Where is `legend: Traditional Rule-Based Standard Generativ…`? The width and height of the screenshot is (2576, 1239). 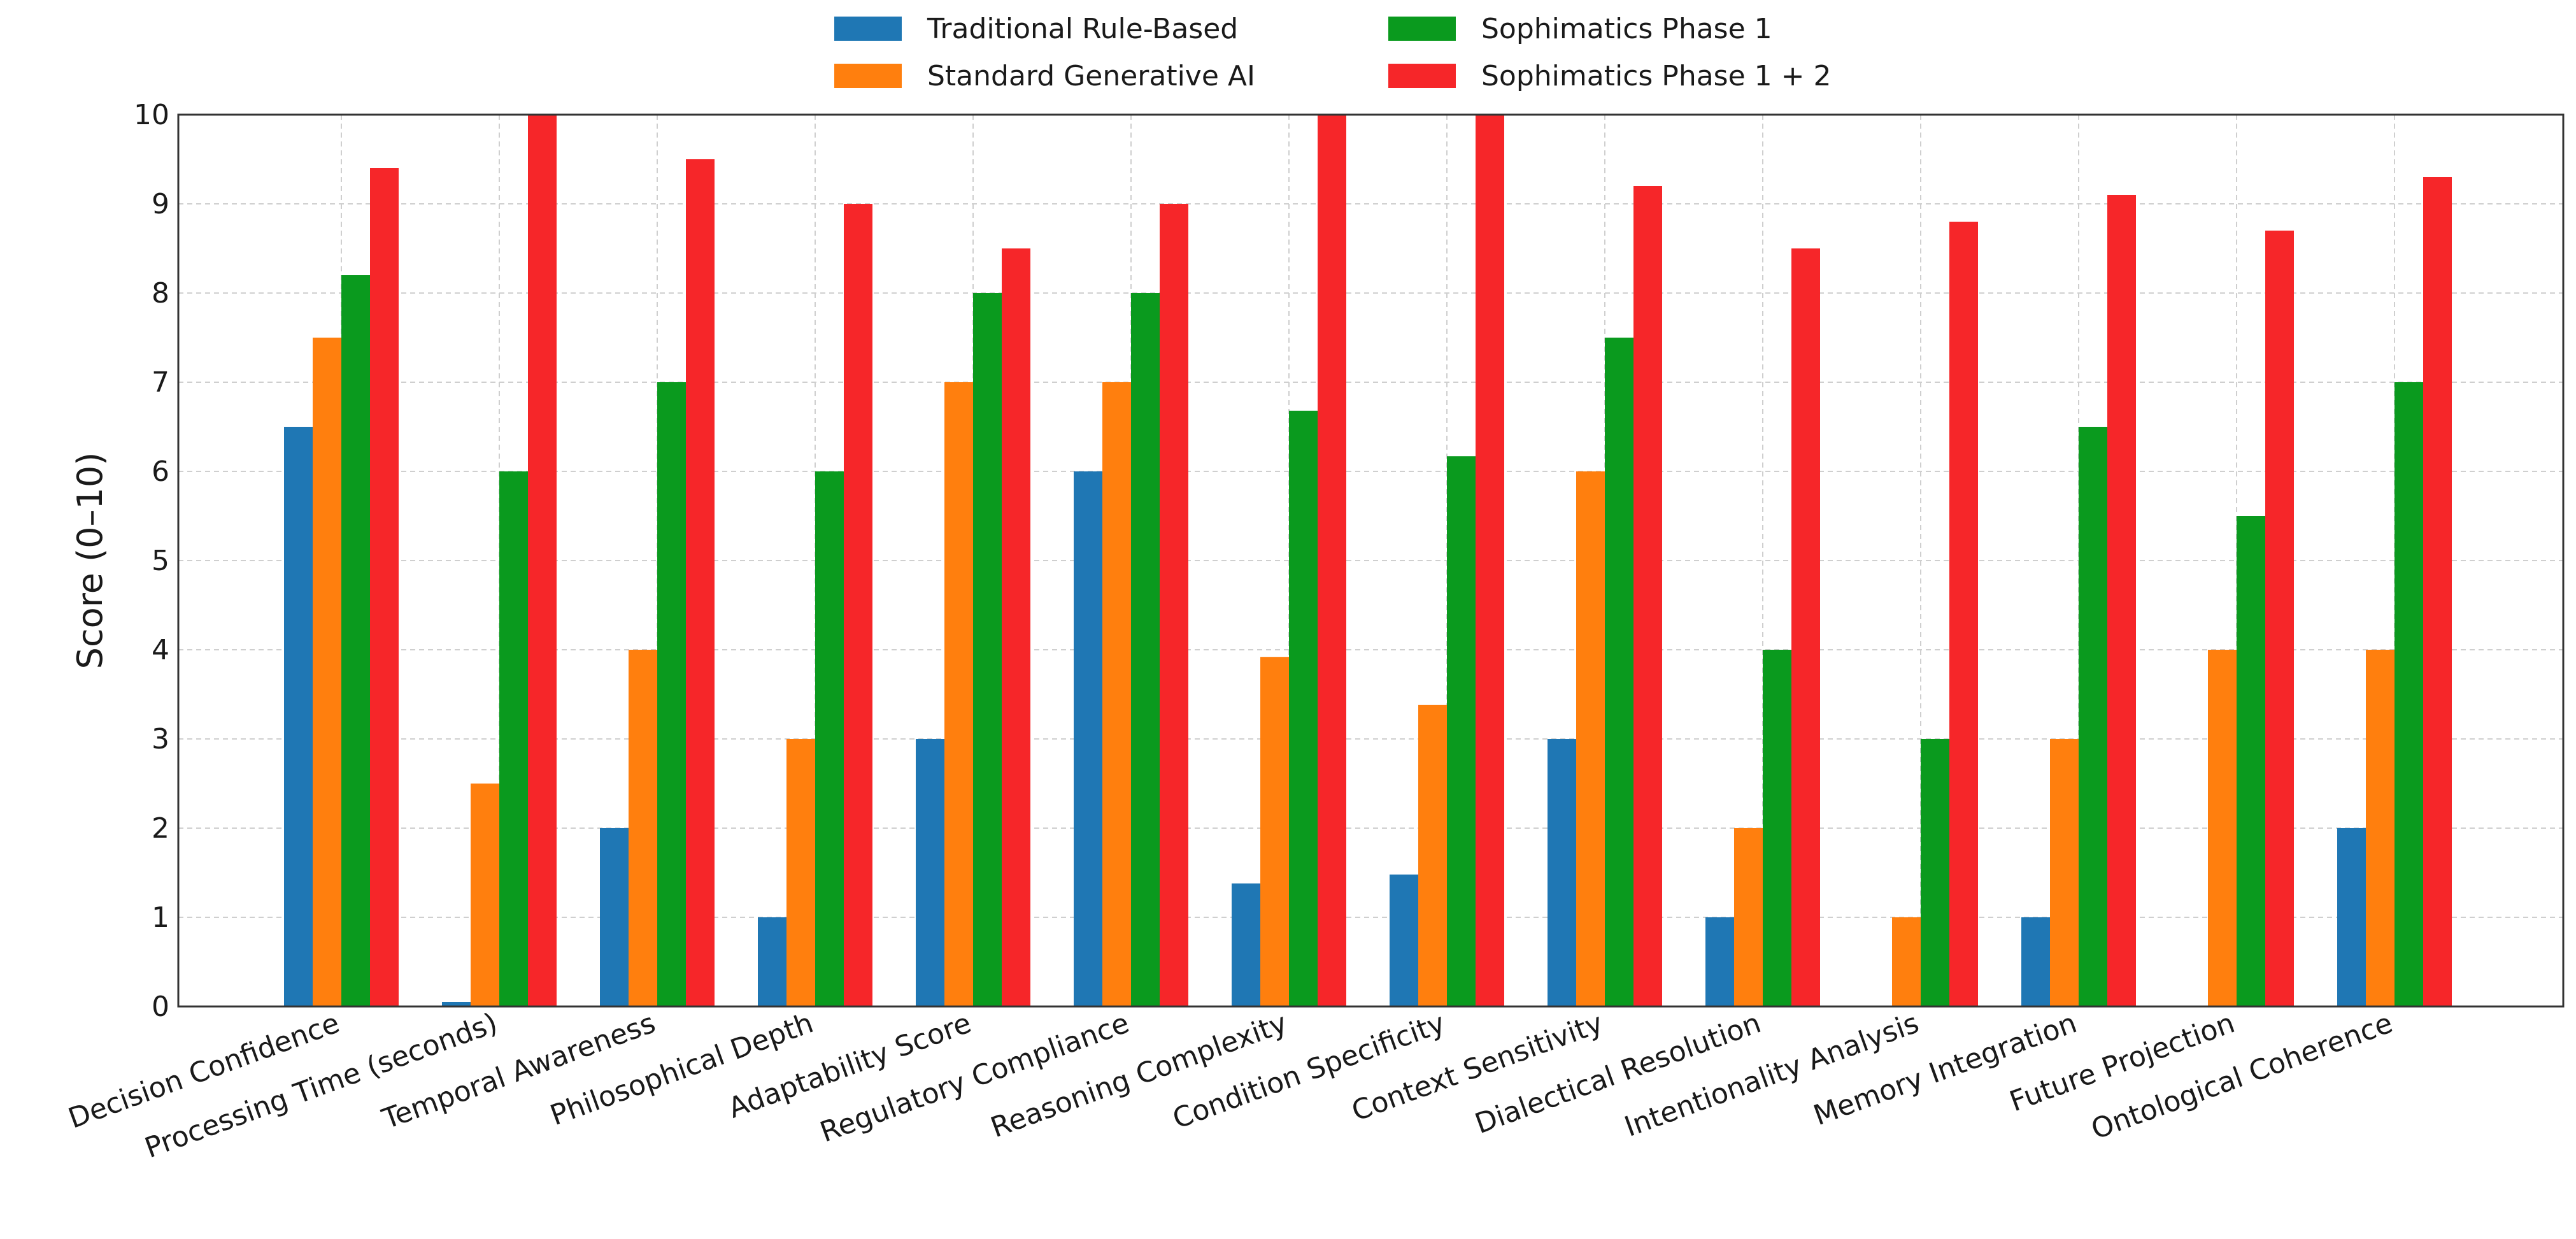
legend: Traditional Rule-Based Standard Generativ… is located at coordinates (1333, 53).